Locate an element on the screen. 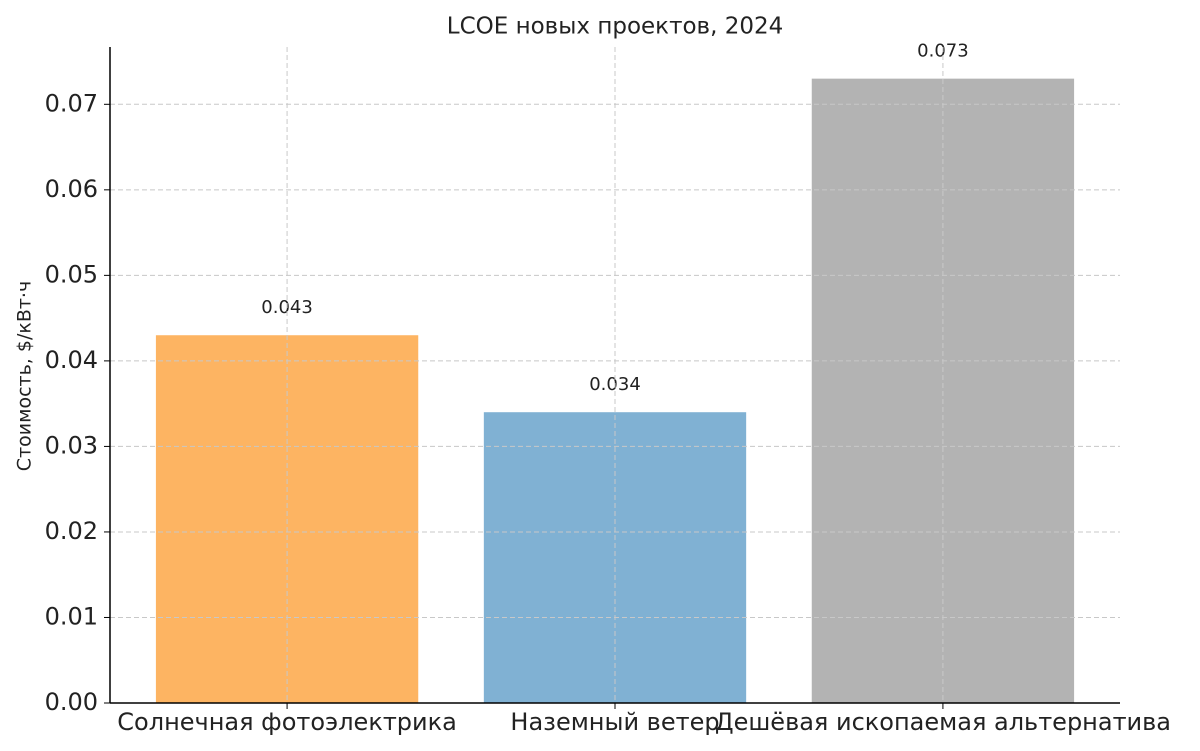 This screenshot has height=751, width=1200. y-tick-label: 0.00 is located at coordinates (71, 702).